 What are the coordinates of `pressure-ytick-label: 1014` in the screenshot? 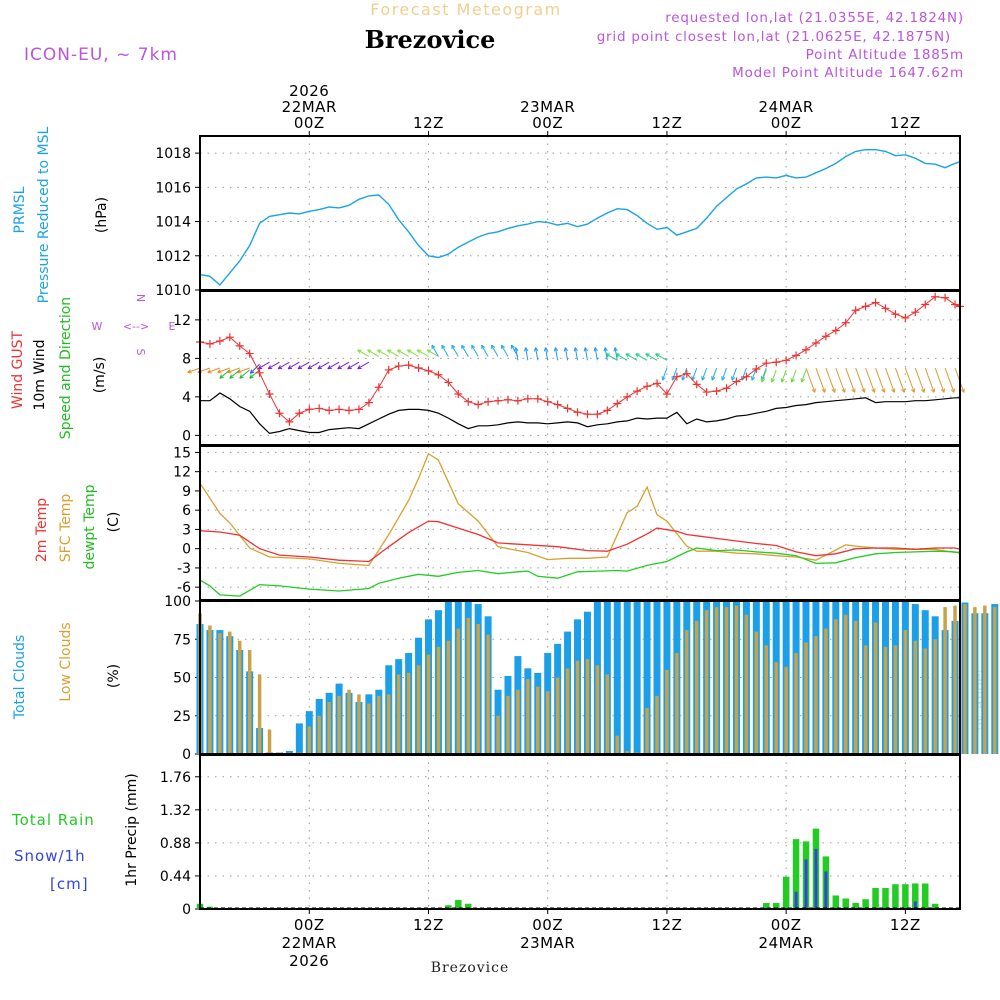 It's located at (173, 223).